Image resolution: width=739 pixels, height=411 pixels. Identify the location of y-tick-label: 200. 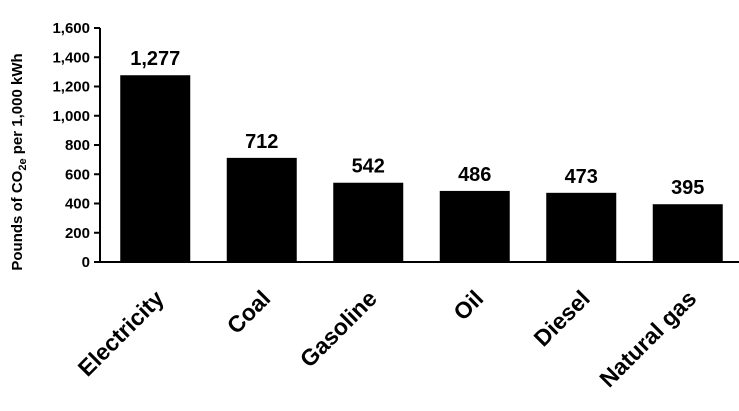
(77, 233).